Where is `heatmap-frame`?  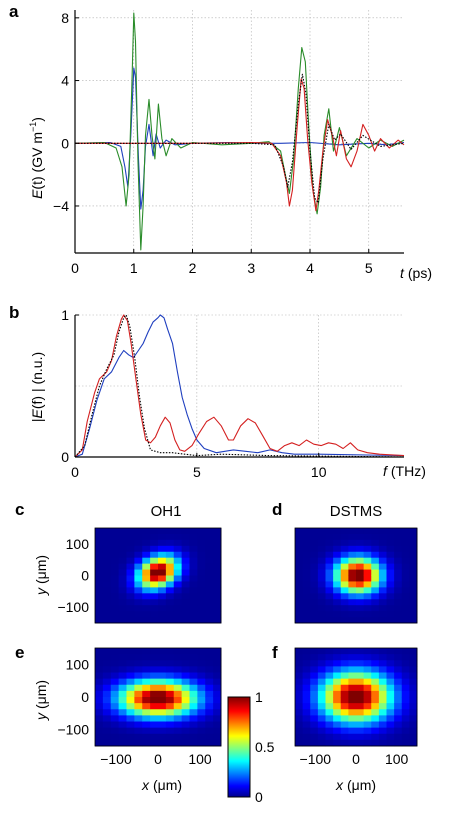
heatmap-frame is located at coordinates (158, 575).